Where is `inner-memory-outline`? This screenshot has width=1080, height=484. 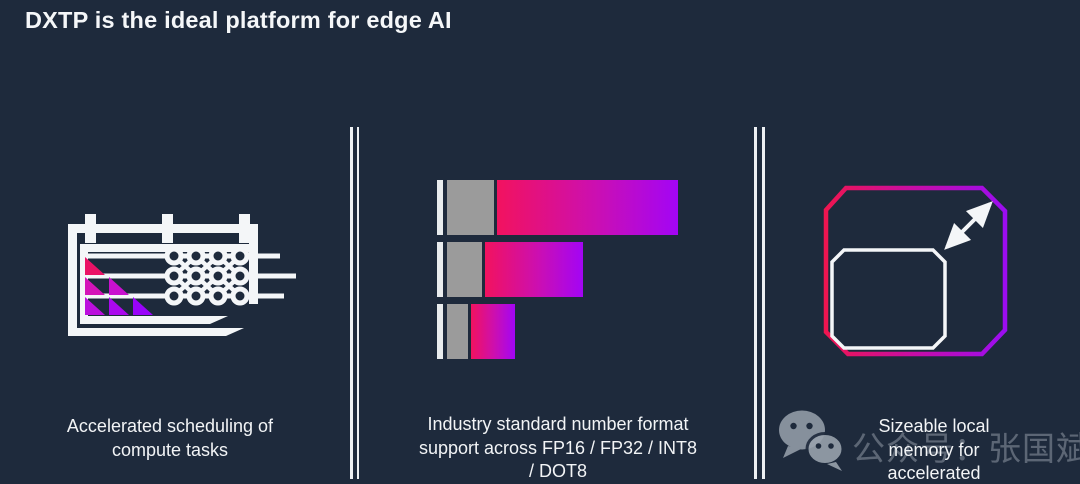
inner-memory-outline is located at coordinates (888, 299).